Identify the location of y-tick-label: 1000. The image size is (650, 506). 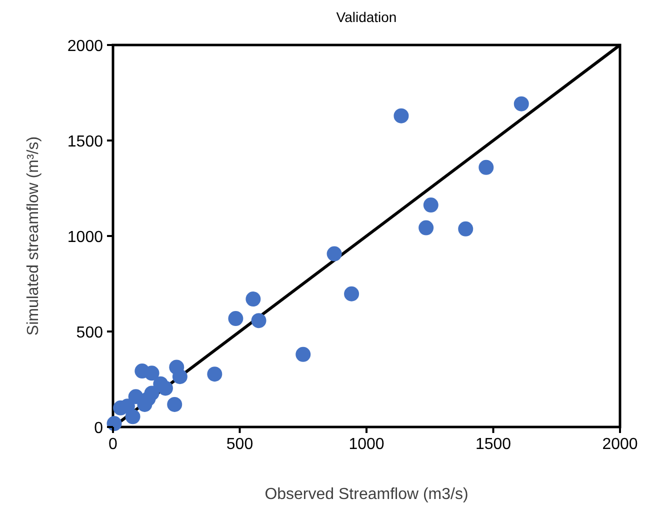
(85, 237).